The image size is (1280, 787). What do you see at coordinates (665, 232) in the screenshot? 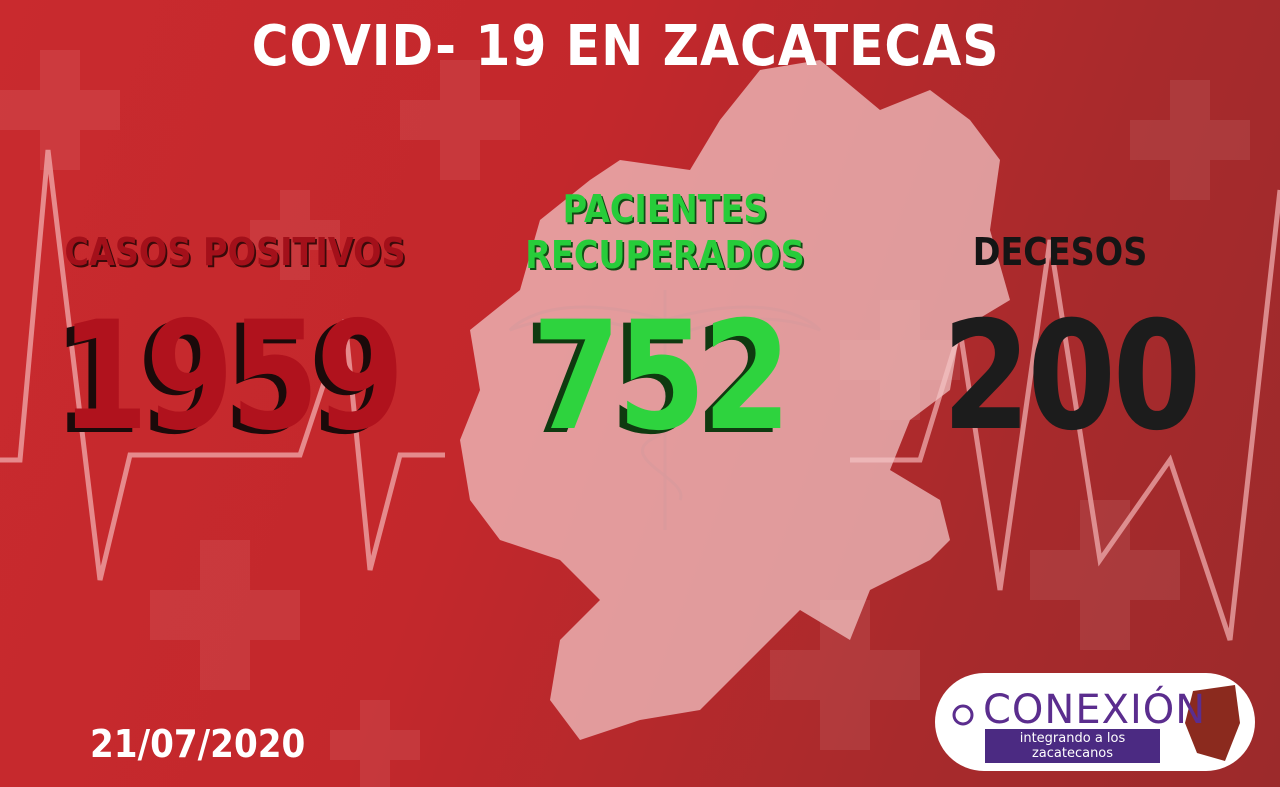
I see `stat-label: PACIENTES RECUPERADOS` at bounding box center [665, 232].